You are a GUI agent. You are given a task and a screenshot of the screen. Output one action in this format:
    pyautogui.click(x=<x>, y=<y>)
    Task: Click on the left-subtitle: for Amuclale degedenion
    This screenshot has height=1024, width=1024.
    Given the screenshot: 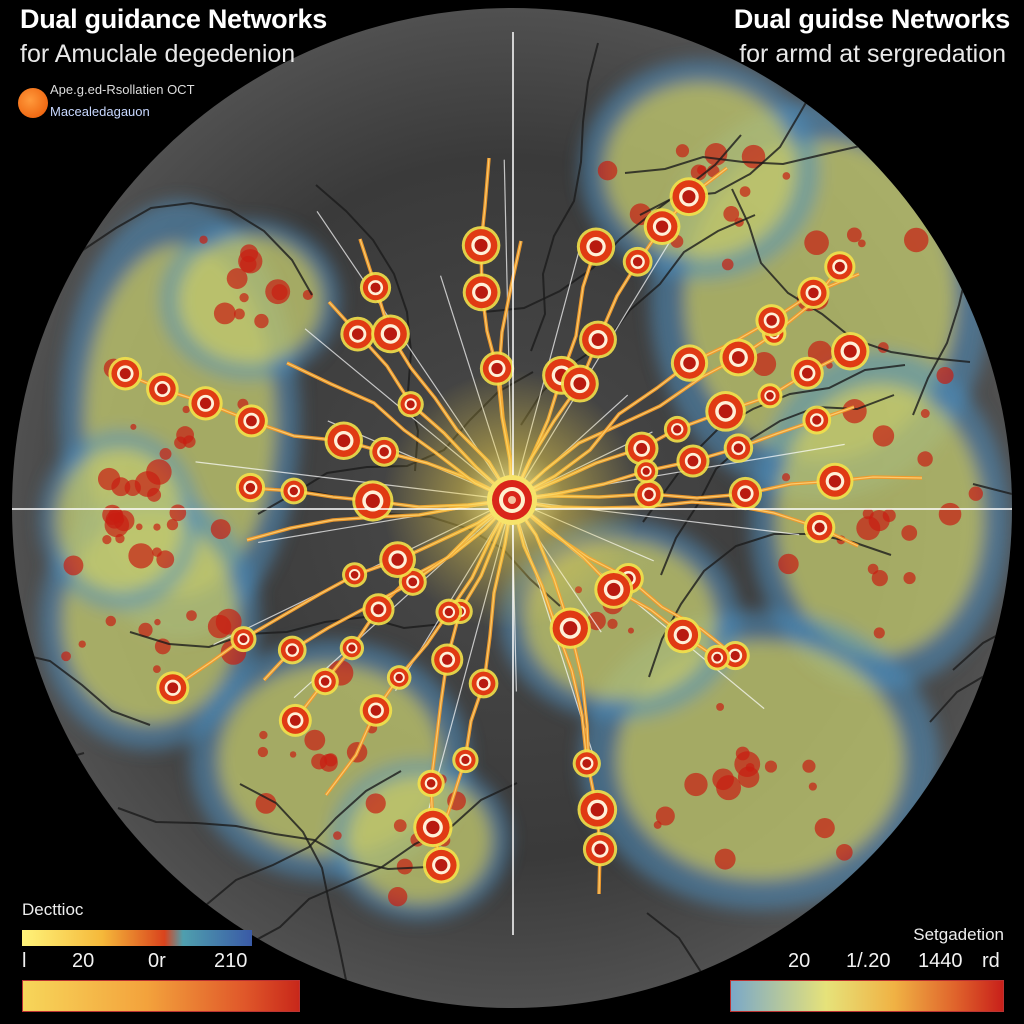 What is the action you would take?
    pyautogui.click(x=158, y=54)
    